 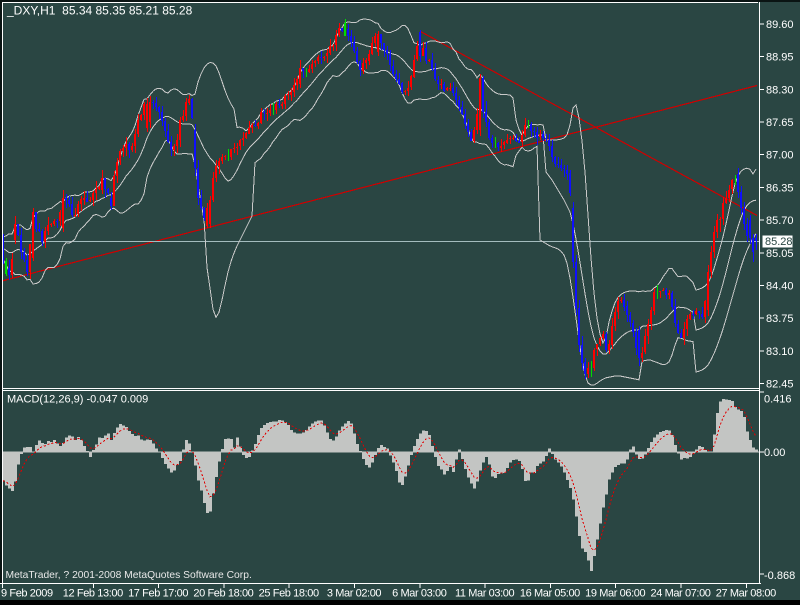 I want to click on svg-text: 27 Mar 08:00, so click(x=746, y=594).